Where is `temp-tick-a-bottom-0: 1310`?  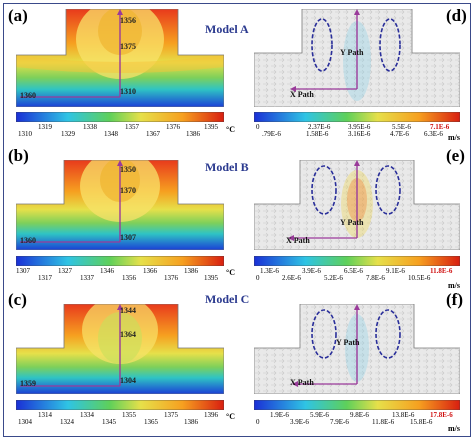 temp-tick-a-bottom-0: 1310 is located at coordinates (25, 134).